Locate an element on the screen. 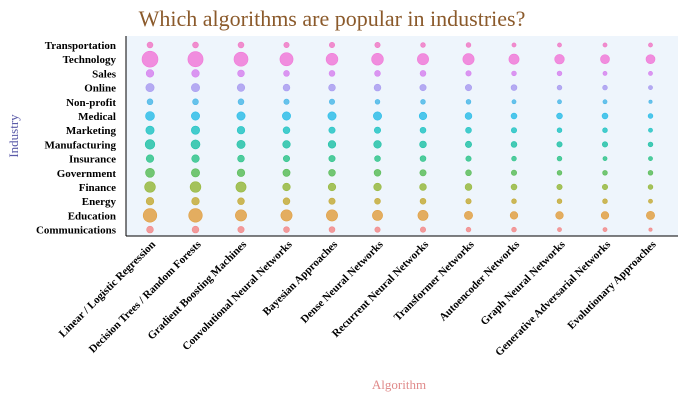 This screenshot has width=686, height=400. bubble-manufacturing-graph-neural-networks is located at coordinates (559, 144).